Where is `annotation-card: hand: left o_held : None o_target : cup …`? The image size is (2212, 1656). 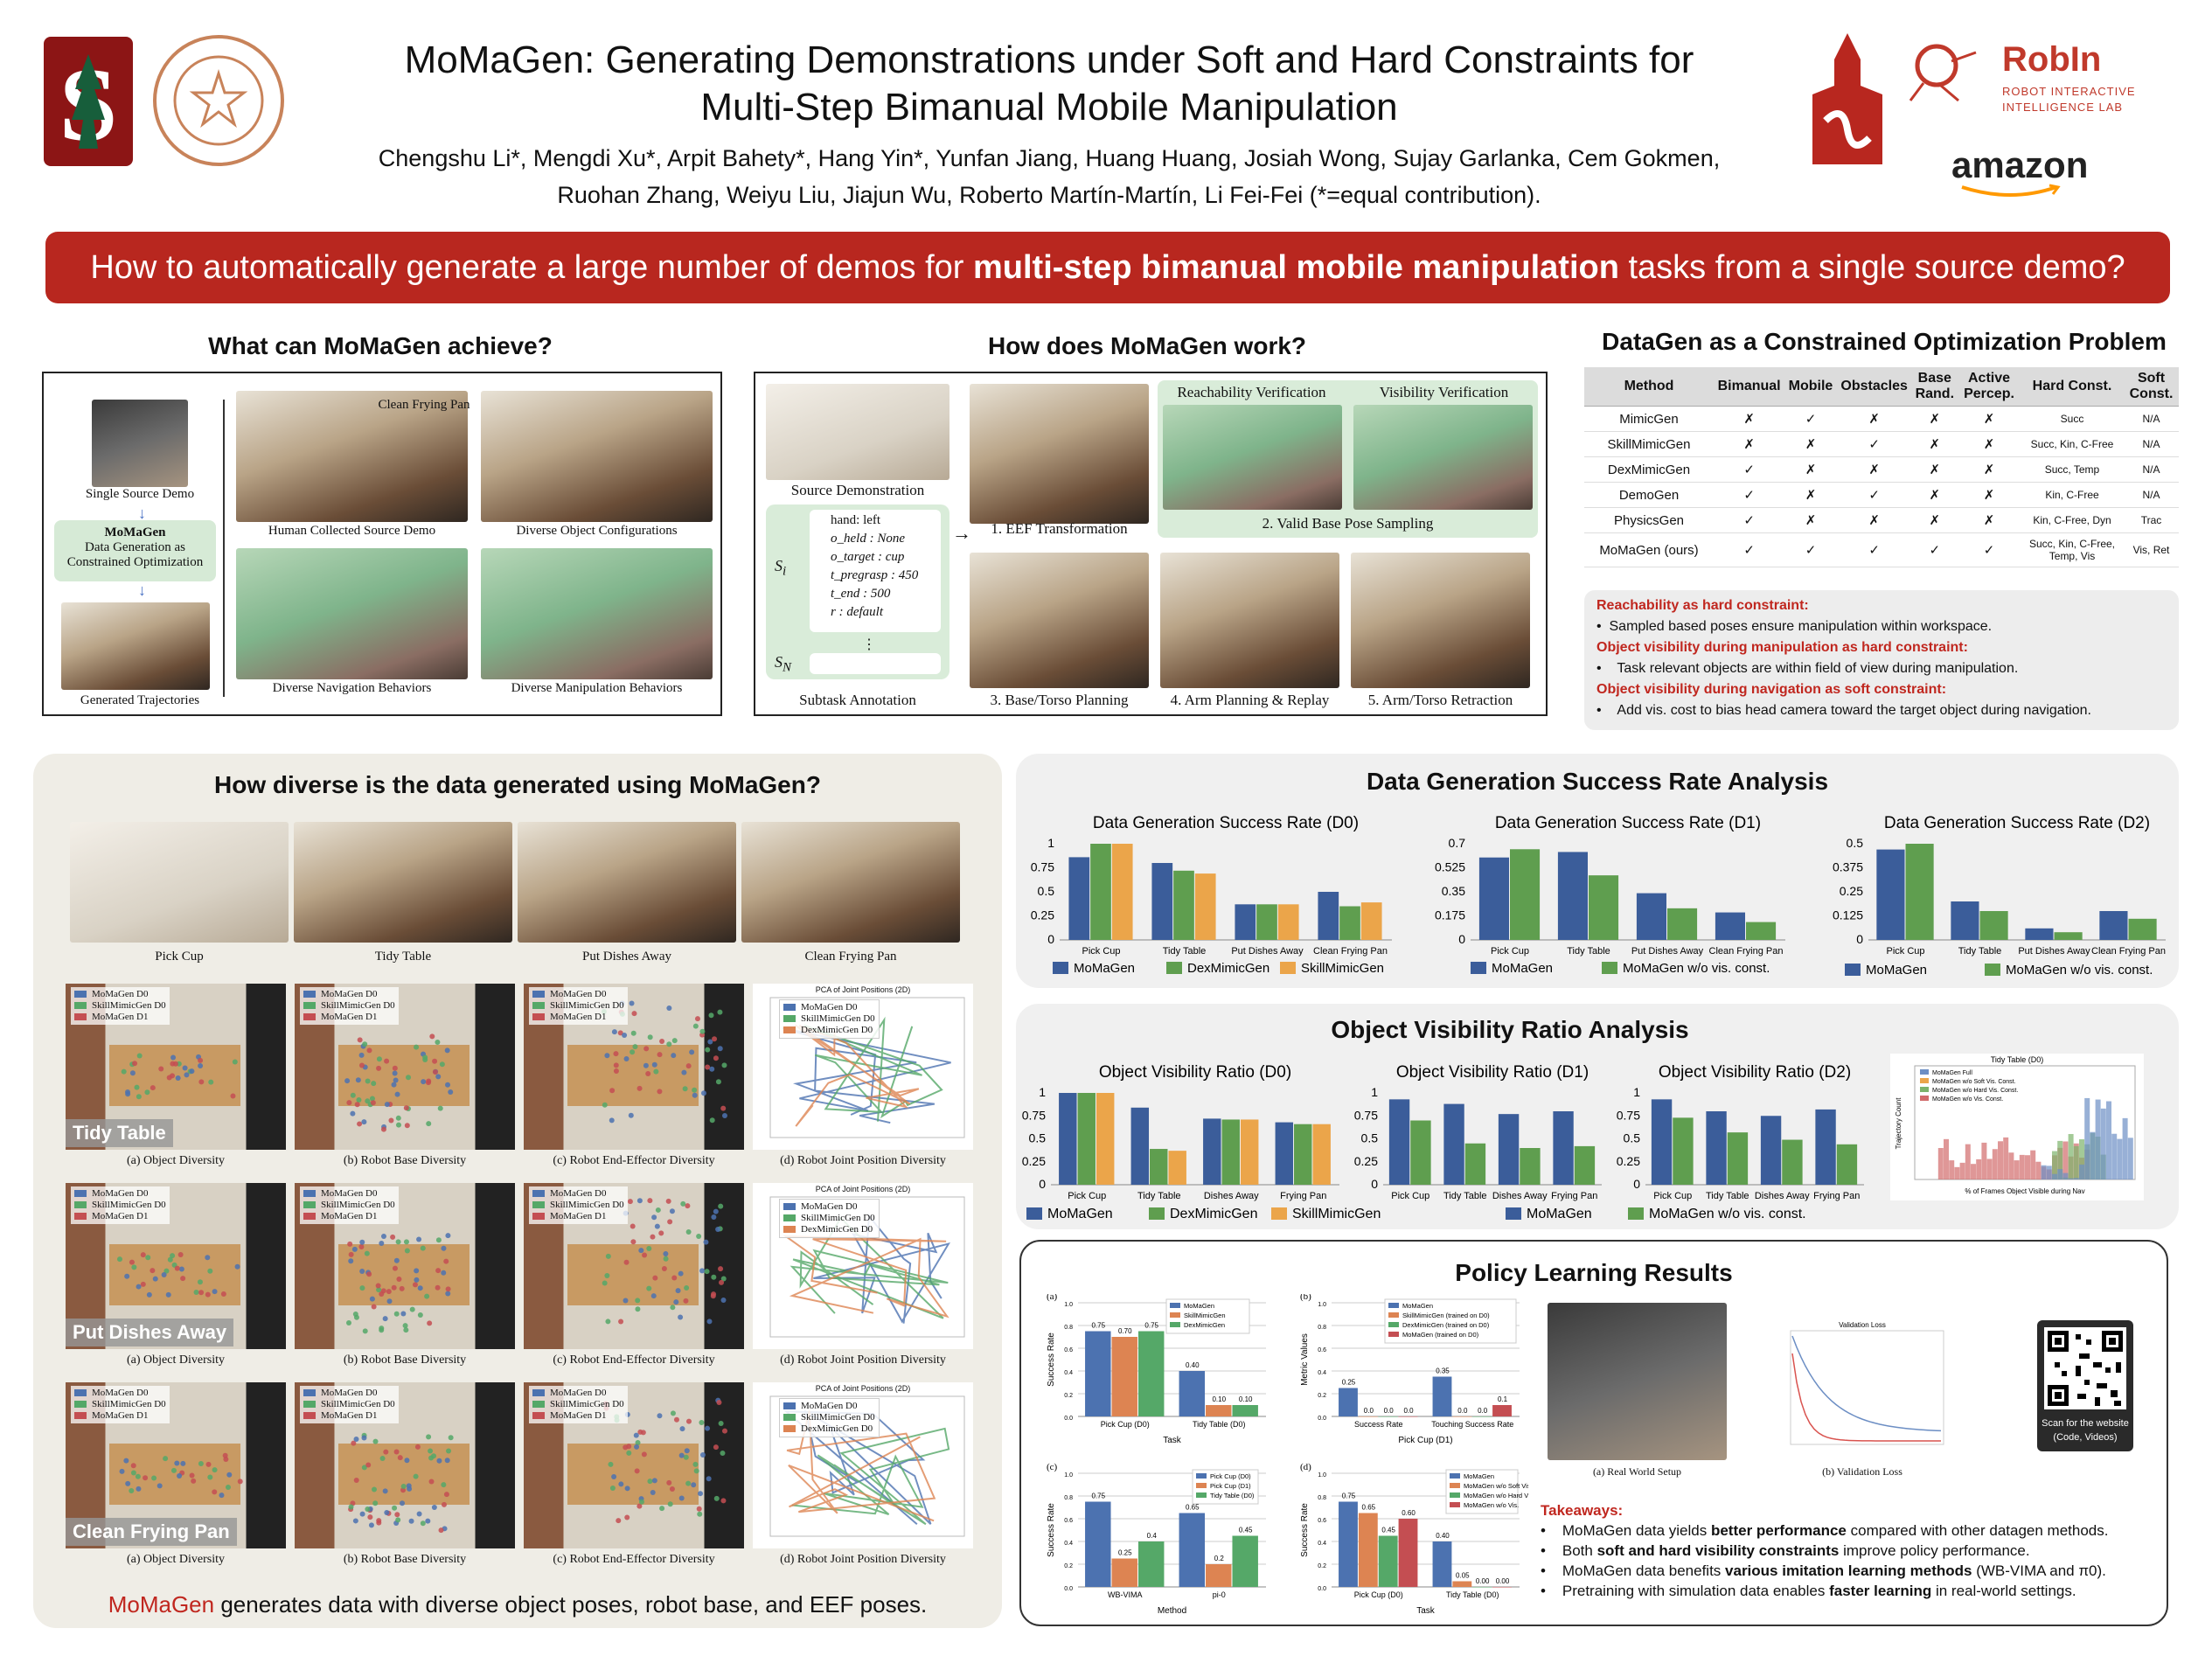 annotation-card: hand: left o_held : None o_target : cup … is located at coordinates (875, 571).